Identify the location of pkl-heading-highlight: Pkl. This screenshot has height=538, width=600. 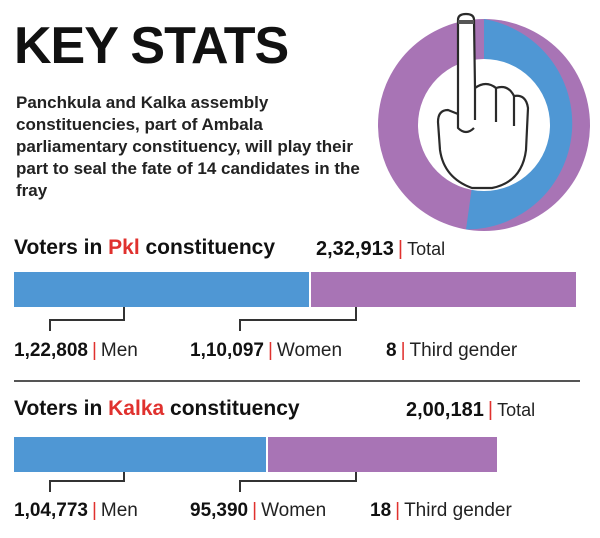
(124, 247).